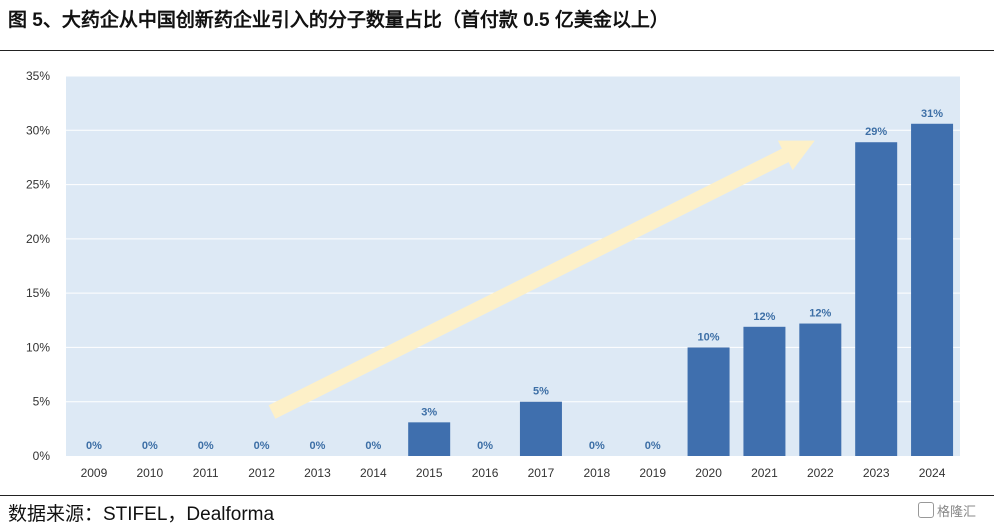 The width and height of the screenshot is (994, 526). What do you see at coordinates (317, 473) in the screenshot?
I see `x-tick-label: 2013` at bounding box center [317, 473].